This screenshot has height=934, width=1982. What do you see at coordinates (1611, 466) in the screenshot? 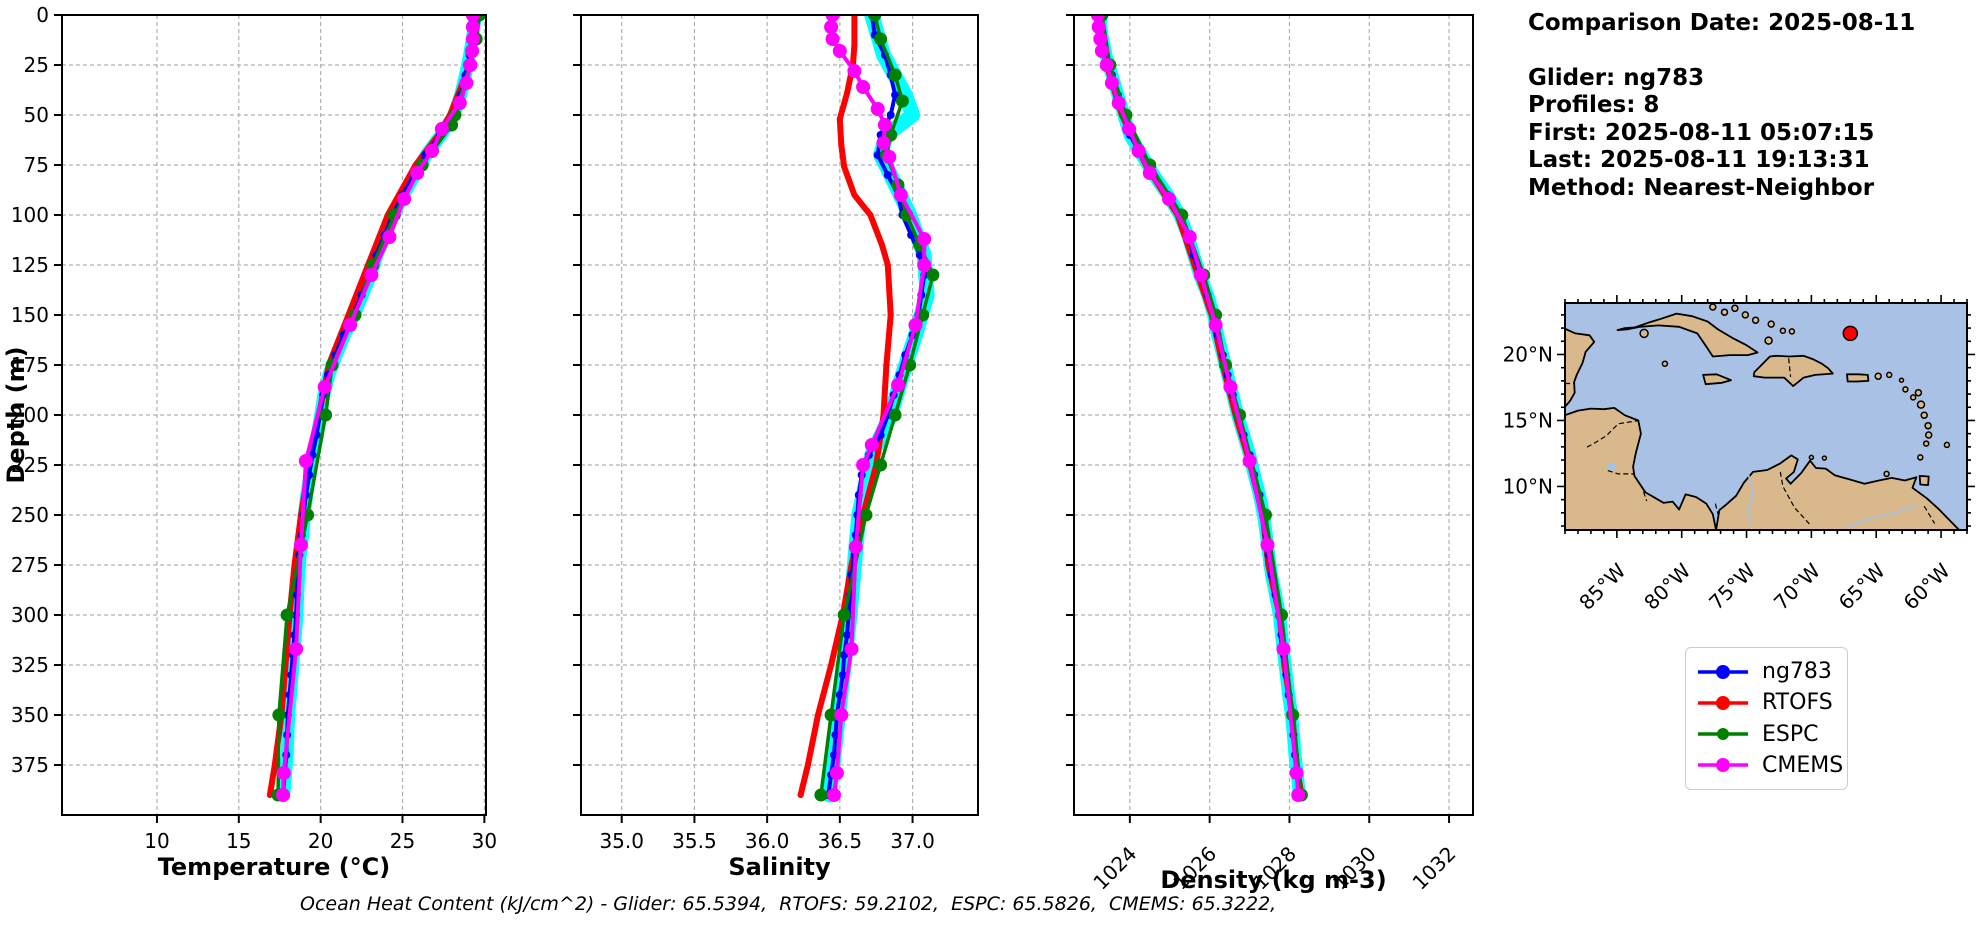
I see `map-lake` at bounding box center [1611, 466].